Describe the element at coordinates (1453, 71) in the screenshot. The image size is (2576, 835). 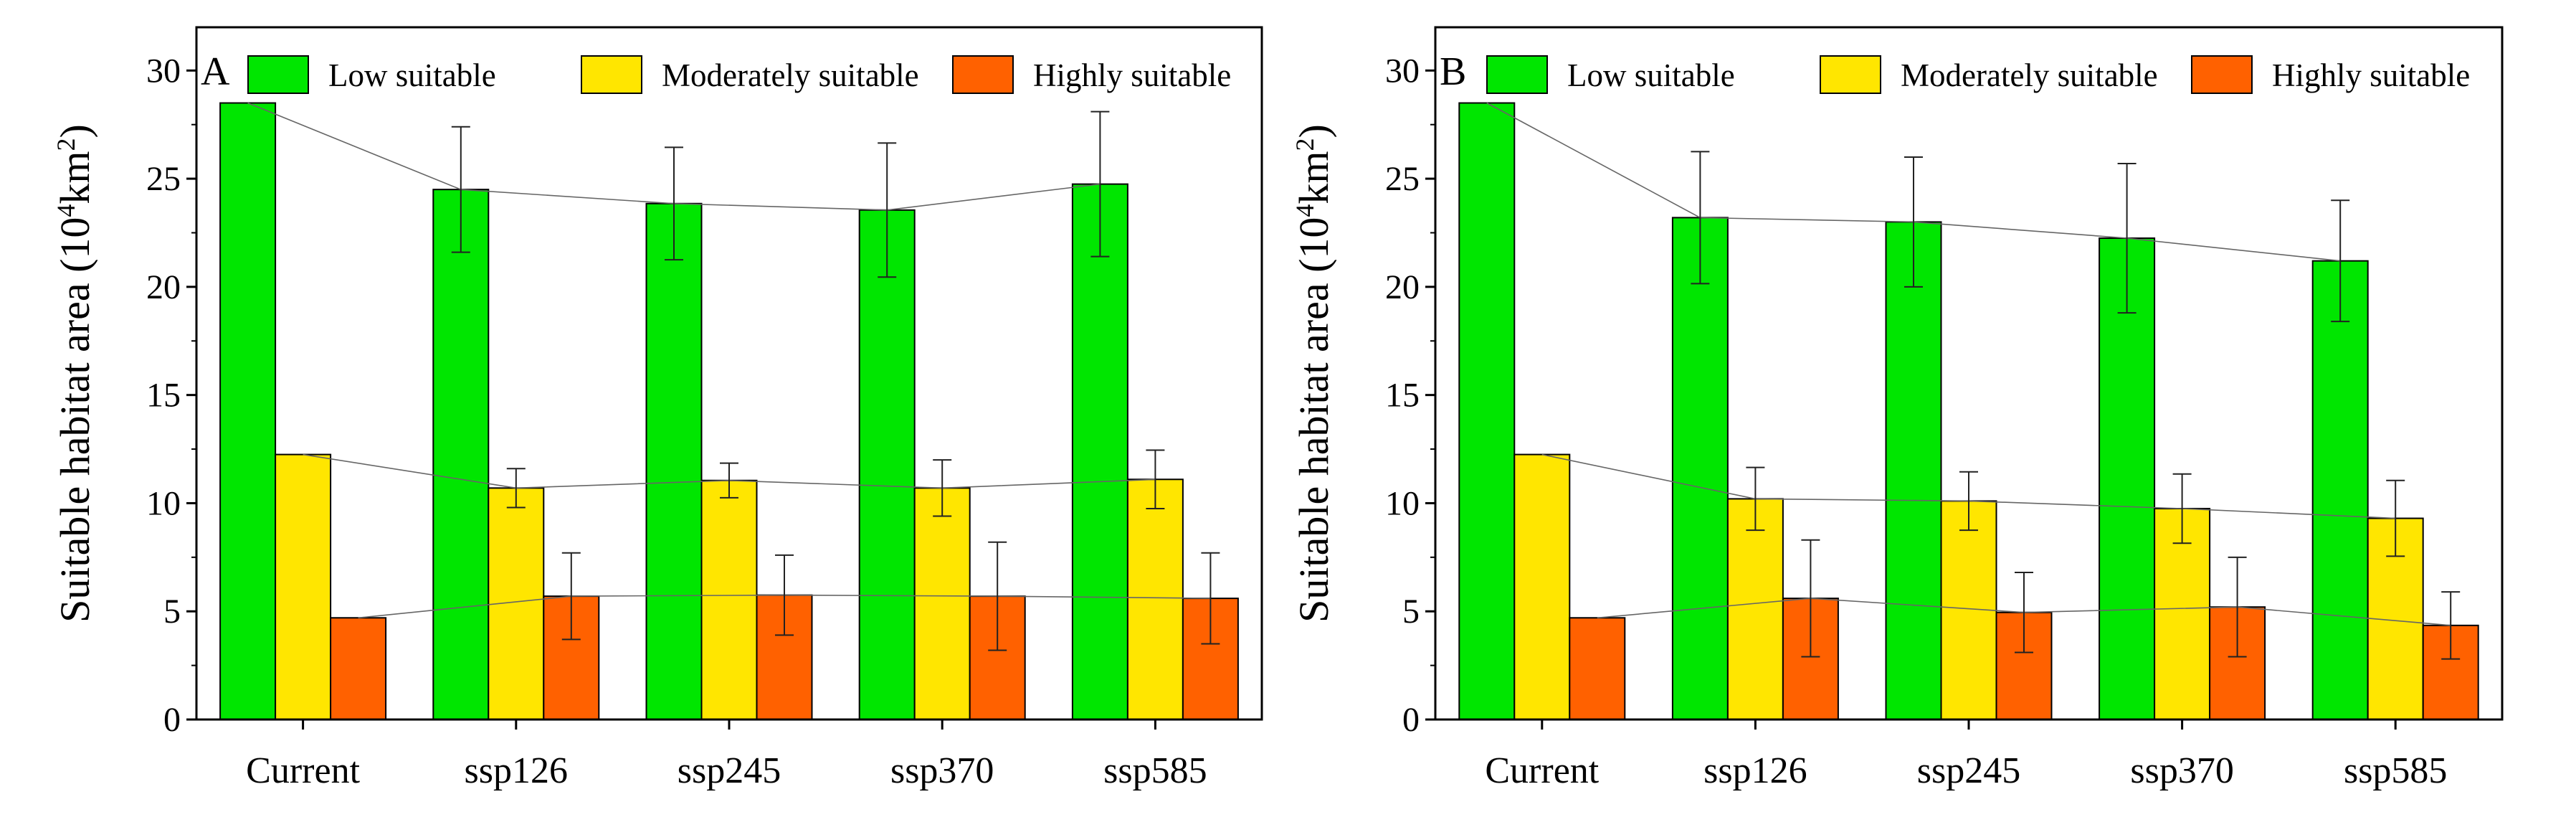
I see `panel-letter: B` at that location.